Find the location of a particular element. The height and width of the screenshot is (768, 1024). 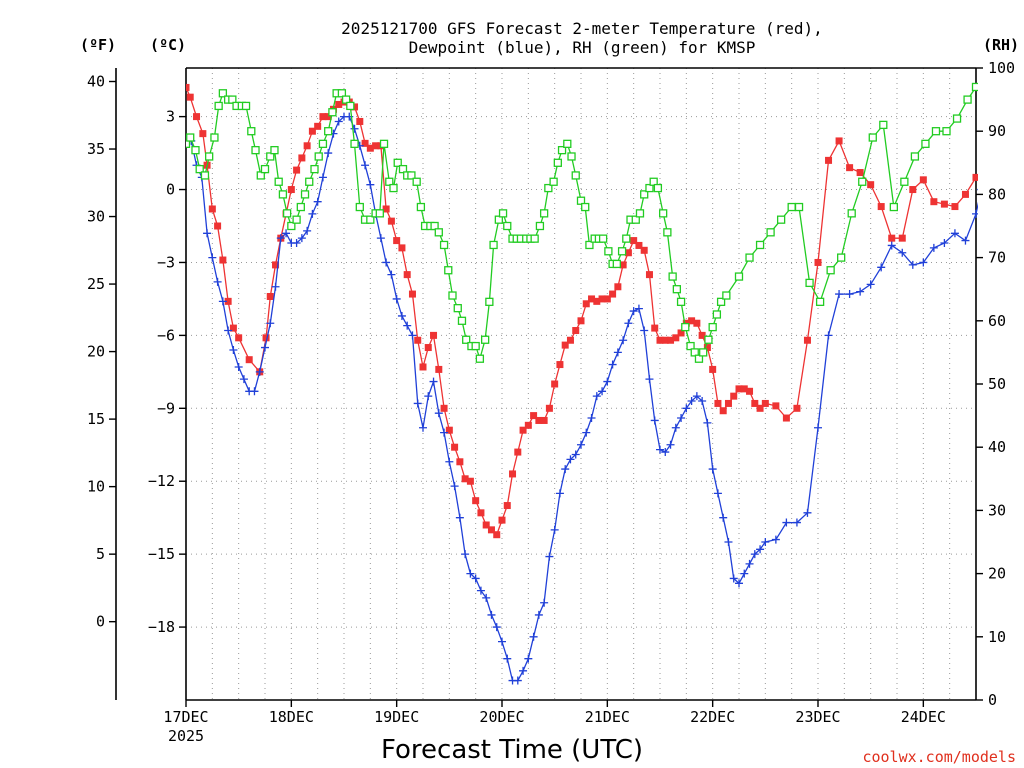

celsius-tick-label: −6 is located at coordinates (166, 335).